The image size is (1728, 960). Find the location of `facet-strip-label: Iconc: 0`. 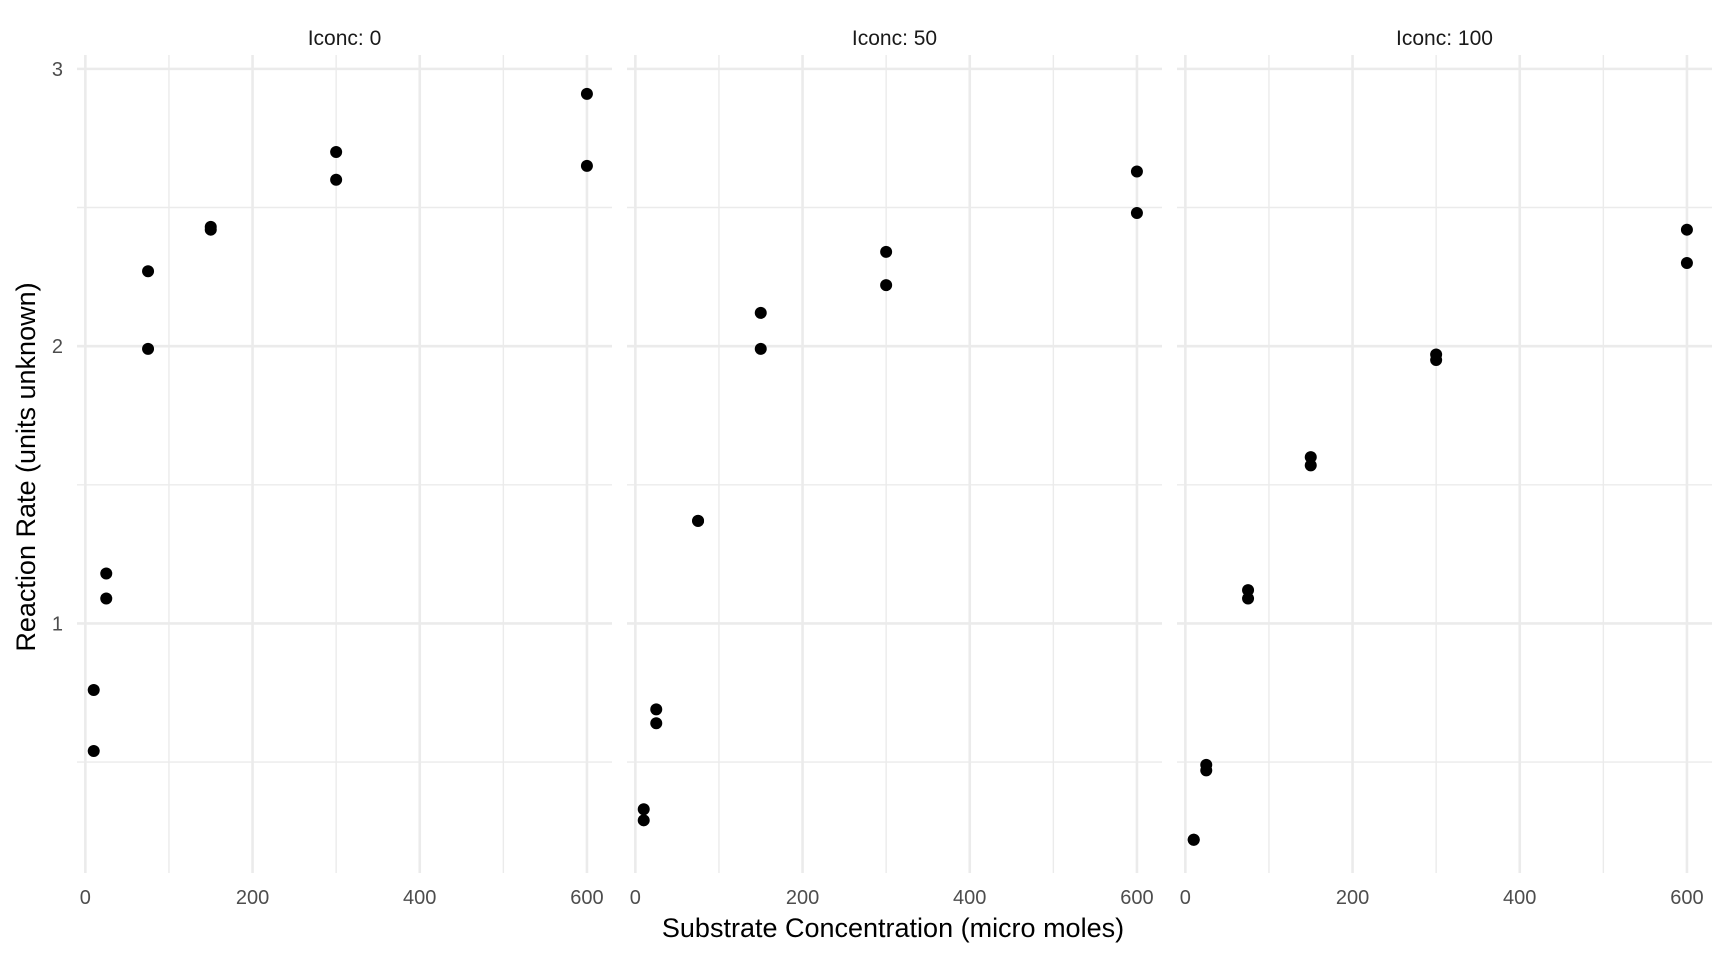

facet-strip-label: Iconc: 0 is located at coordinates (345, 38).